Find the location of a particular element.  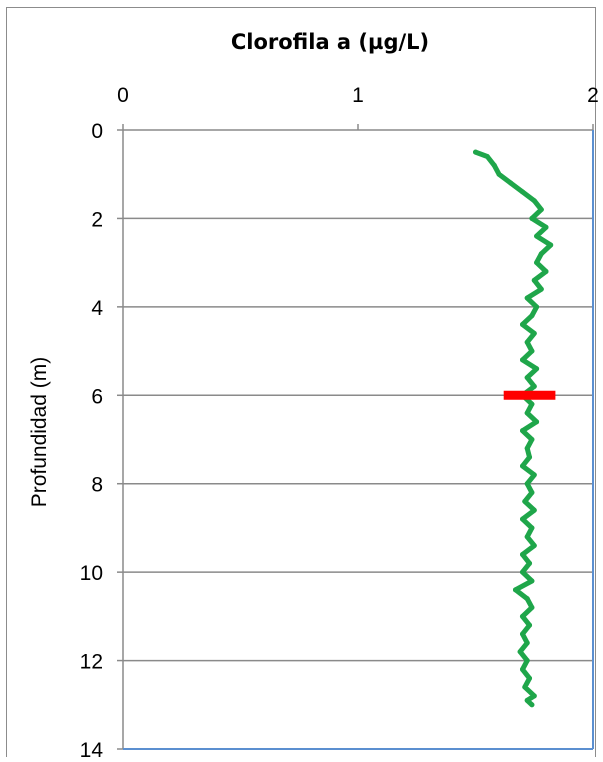

y-tick-label: 8 is located at coordinates (97, 485).